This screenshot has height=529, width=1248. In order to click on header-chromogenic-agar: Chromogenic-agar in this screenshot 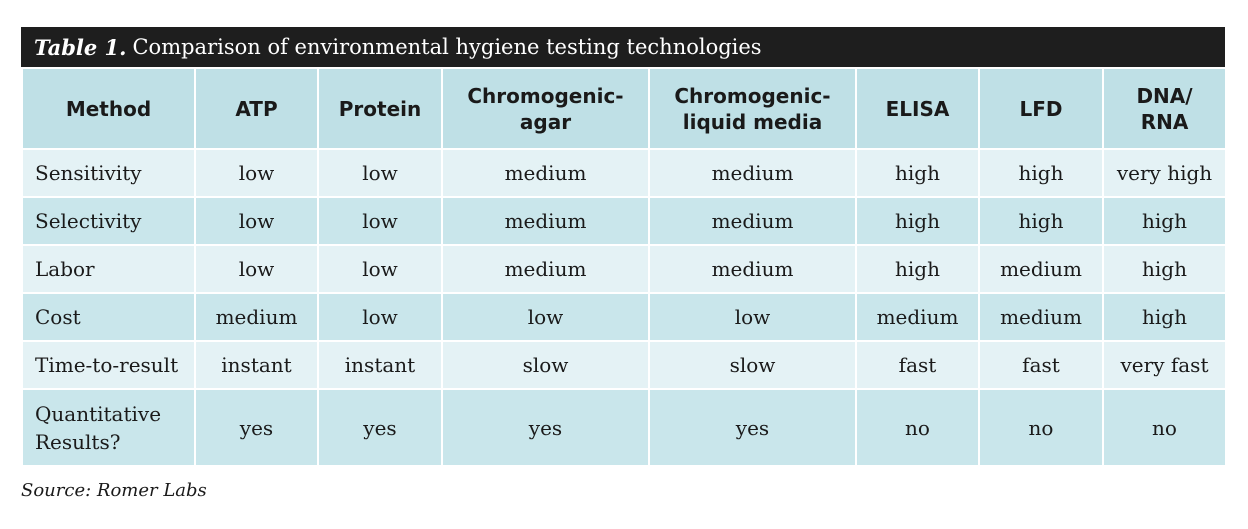, I will do `click(545, 108)`.